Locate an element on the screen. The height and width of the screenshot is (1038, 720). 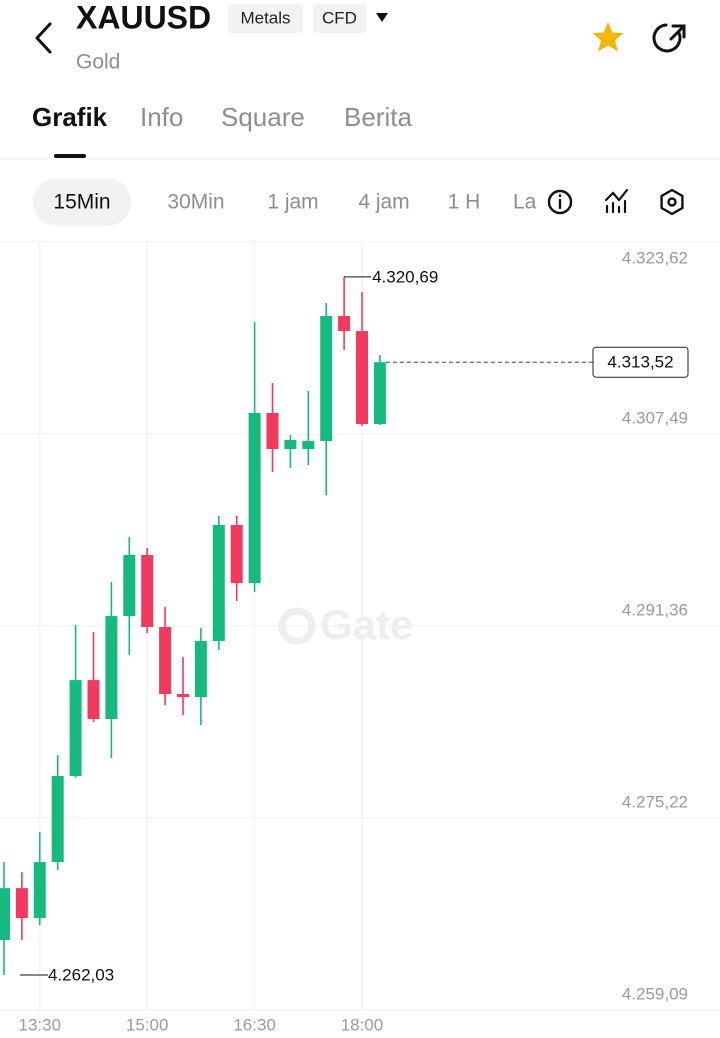
interval: 4 jam is located at coordinates (383, 202).